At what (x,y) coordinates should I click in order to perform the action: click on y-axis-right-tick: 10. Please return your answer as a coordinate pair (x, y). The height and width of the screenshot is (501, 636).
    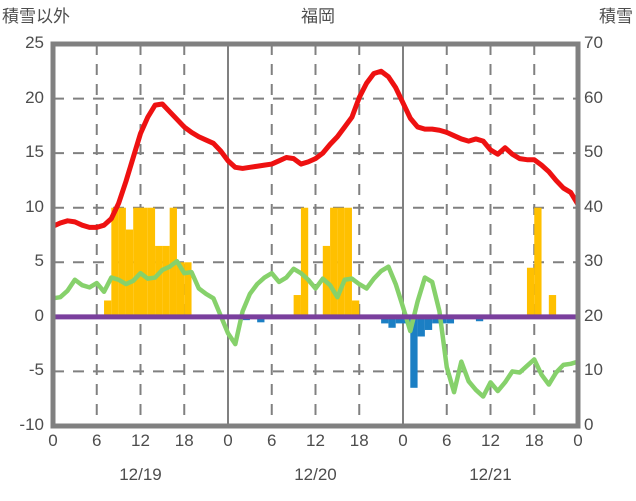
    Looking at the image, I should click on (593, 370).